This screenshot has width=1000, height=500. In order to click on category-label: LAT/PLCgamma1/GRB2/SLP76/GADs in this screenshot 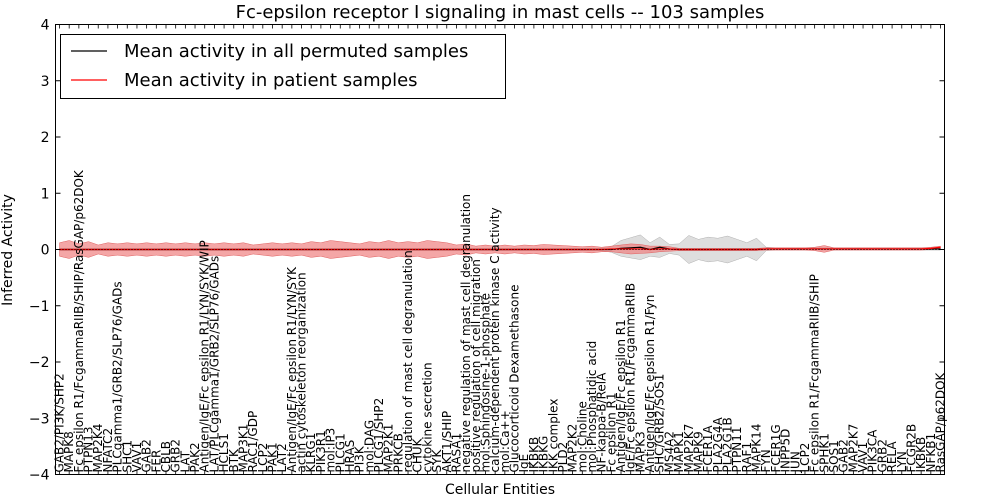, I will do `click(214, 364)`.